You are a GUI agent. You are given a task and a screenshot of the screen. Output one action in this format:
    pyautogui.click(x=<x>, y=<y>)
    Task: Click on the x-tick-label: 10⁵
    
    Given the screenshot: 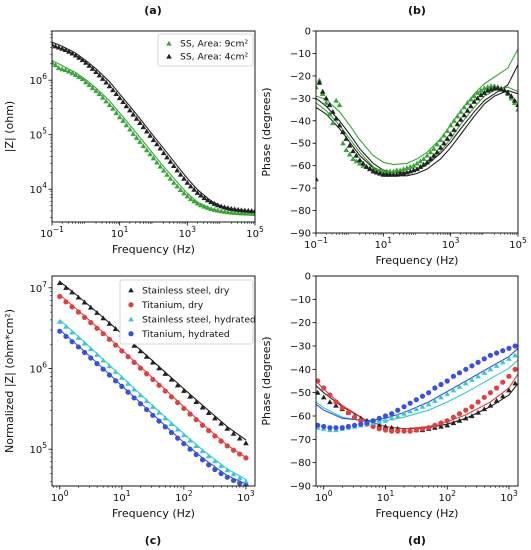 What is the action you would take?
    pyautogui.click(x=518, y=243)
    